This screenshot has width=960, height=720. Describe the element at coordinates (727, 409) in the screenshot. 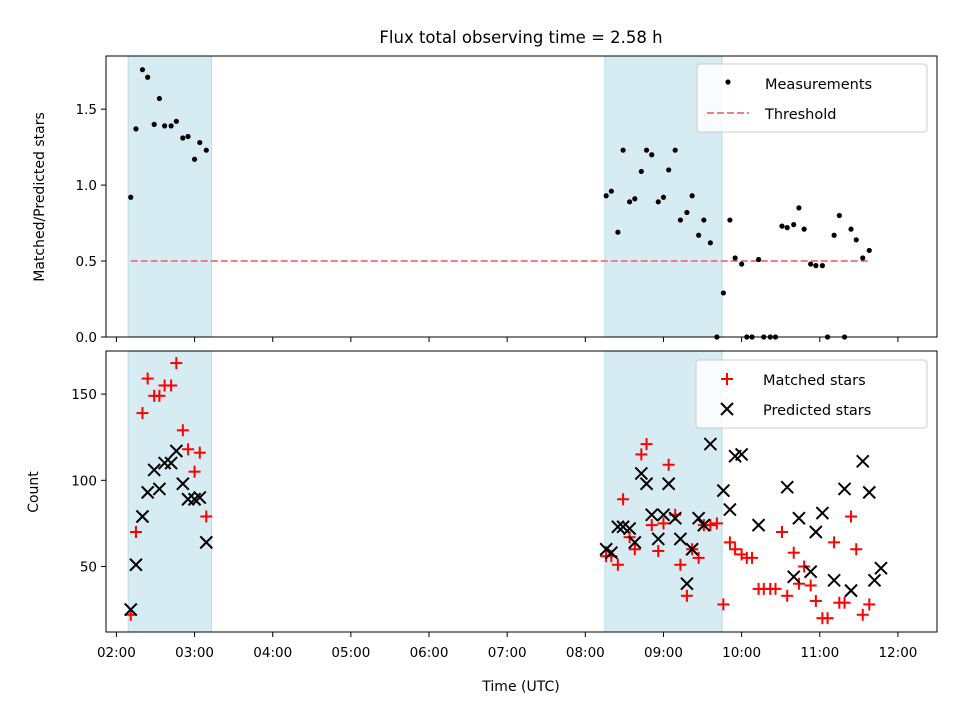

I see `legend-marker-predicted` at that location.